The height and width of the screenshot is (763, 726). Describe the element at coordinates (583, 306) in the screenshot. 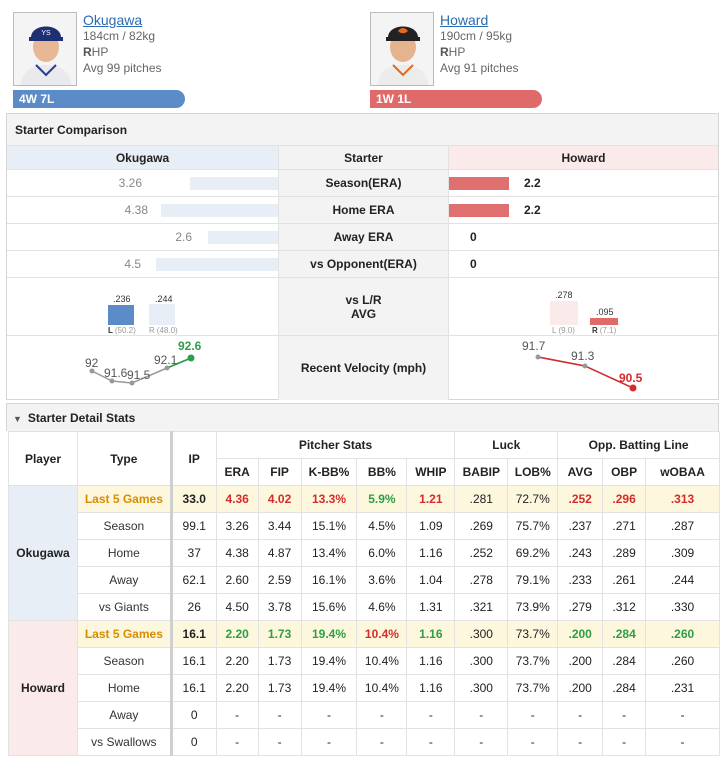

I see `howard-split-chart: .278 .095 L (9.0) R (7.1)` at that location.